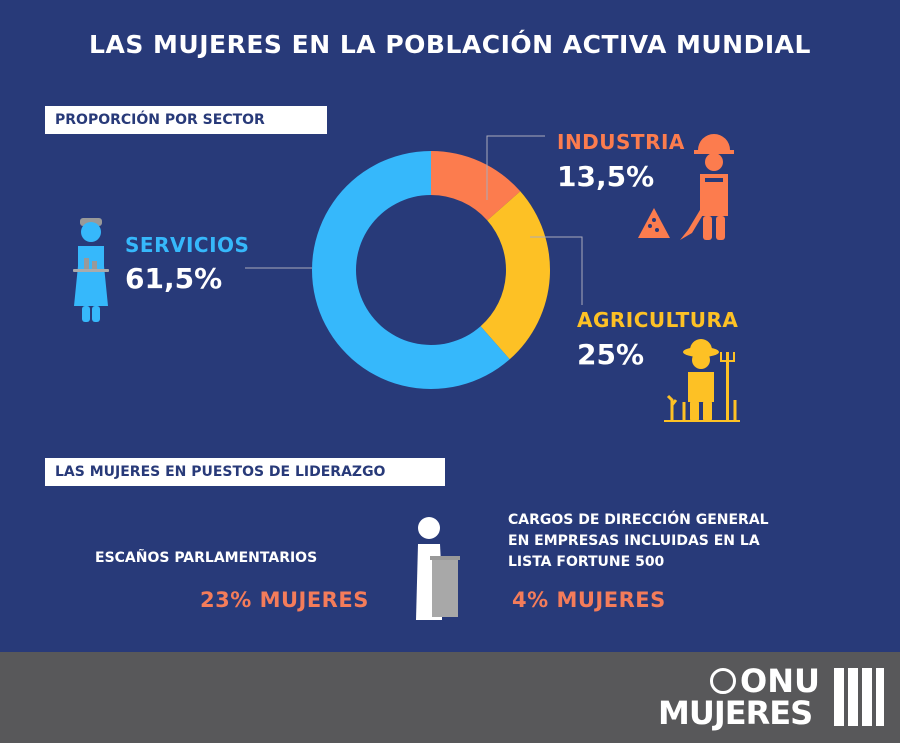 This screenshot has width=900, height=743. I want to click on parliament-label: ESCAÑOS PARLAMENTARIOS, so click(206, 558).